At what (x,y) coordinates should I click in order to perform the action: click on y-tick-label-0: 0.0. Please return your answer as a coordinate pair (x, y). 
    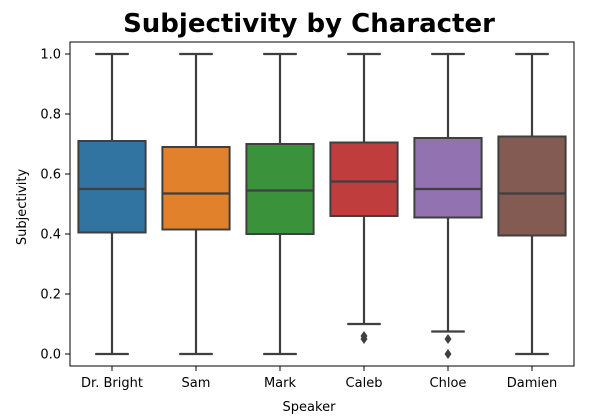
    Looking at the image, I should click on (50, 355).